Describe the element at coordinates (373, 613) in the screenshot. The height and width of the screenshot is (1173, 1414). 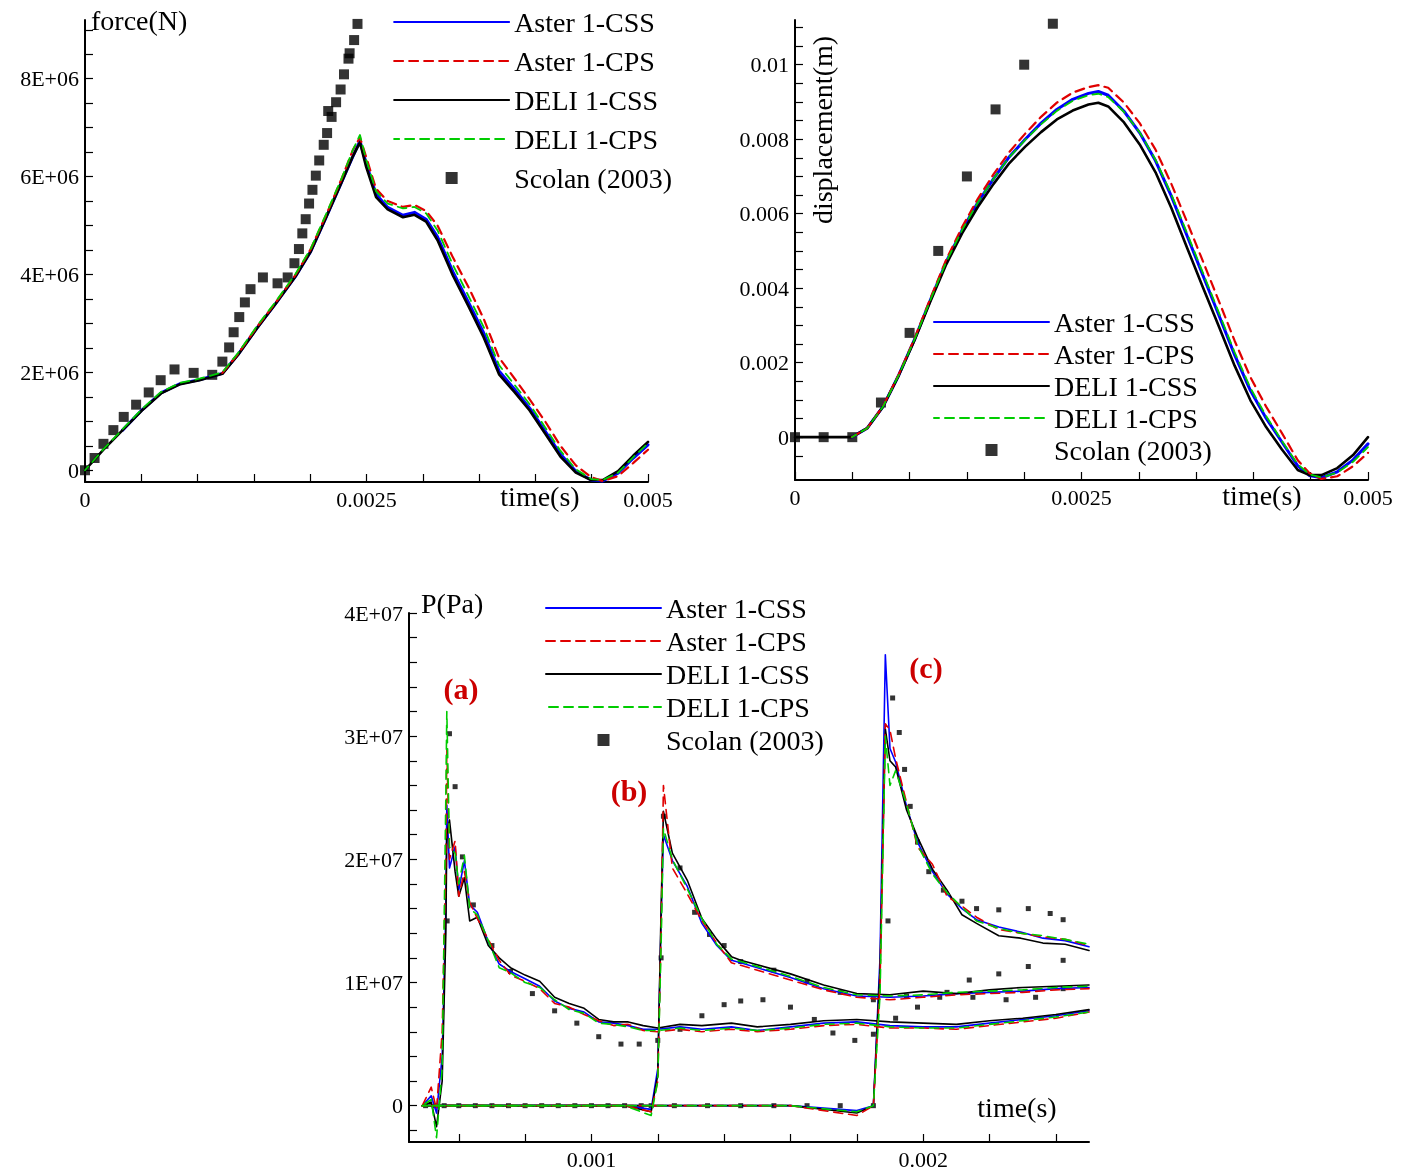
I see `y-tick-label: 4E+07` at that location.